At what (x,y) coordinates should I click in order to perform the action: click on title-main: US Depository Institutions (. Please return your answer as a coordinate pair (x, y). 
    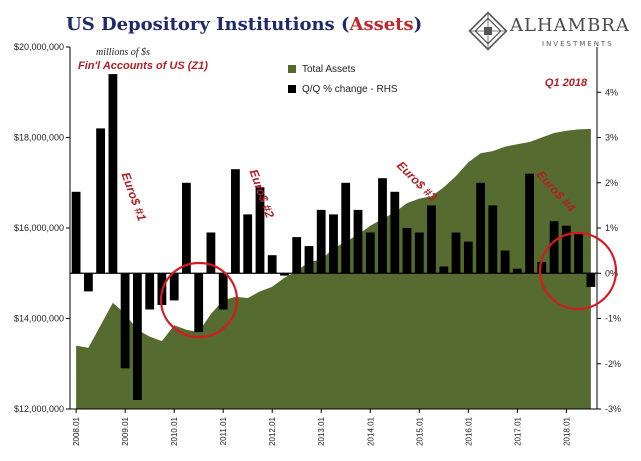
    Looking at the image, I should click on (208, 24).